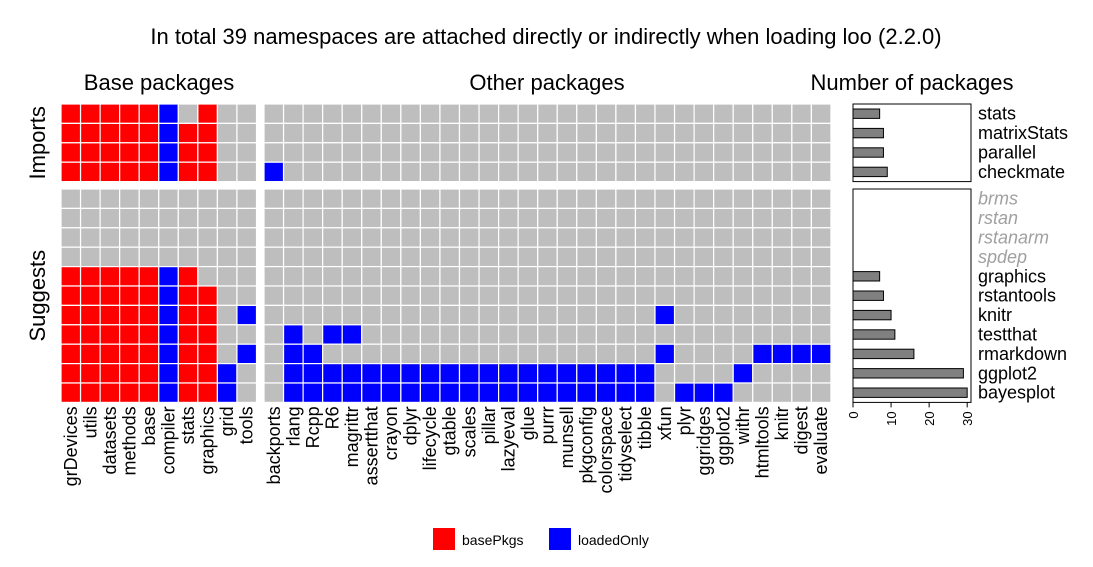 This screenshot has width=1093, height=567. What do you see at coordinates (90, 422) in the screenshot?
I see `column-label: utils` at bounding box center [90, 422].